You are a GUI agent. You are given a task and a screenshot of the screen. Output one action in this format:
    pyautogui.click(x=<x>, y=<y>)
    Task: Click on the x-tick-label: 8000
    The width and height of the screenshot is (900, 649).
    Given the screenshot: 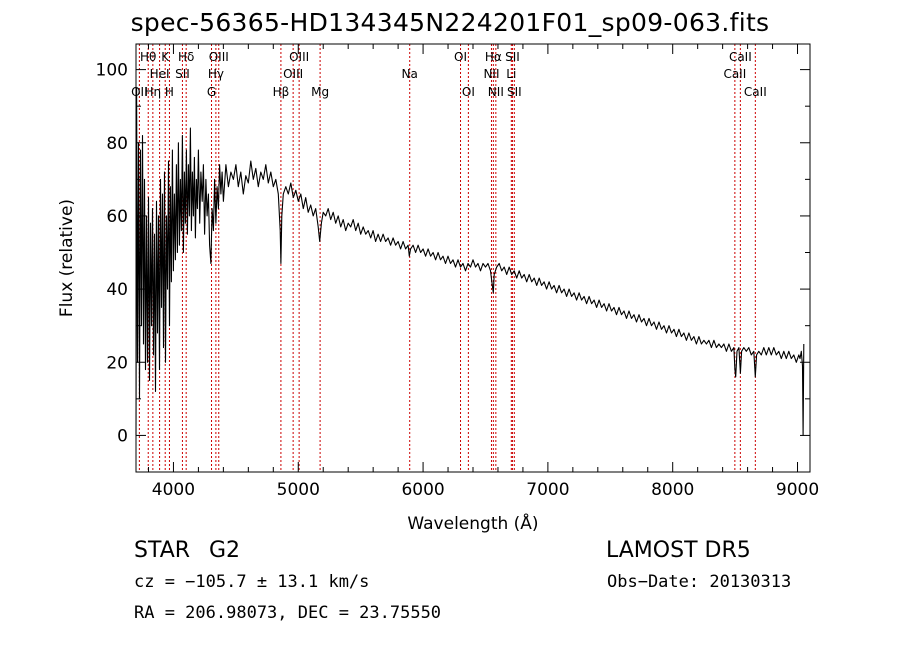 What is the action you would take?
    pyautogui.click(x=672, y=490)
    